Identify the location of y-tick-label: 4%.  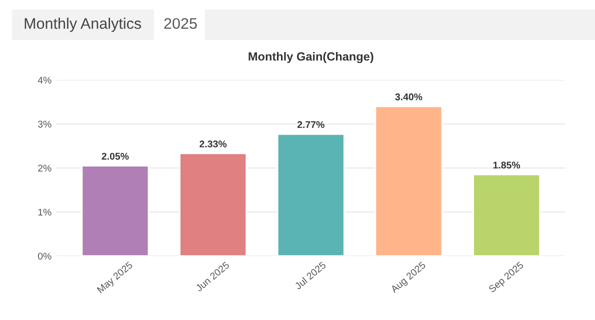
(45, 80).